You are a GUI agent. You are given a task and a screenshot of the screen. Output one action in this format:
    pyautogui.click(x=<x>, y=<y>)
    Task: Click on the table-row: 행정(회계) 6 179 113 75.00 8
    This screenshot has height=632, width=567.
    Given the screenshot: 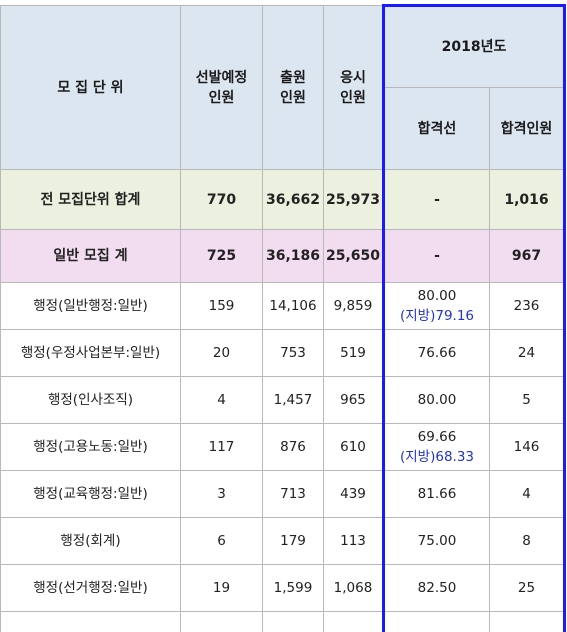 What is the action you would take?
    pyautogui.click(x=283, y=541)
    